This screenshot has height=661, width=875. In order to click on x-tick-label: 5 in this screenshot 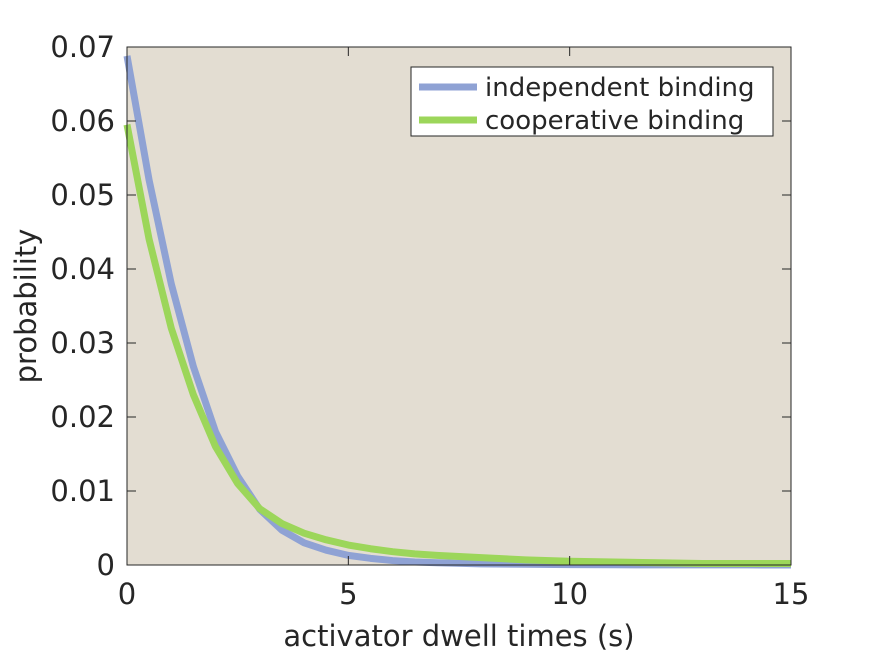, I will do `click(348, 594)`.